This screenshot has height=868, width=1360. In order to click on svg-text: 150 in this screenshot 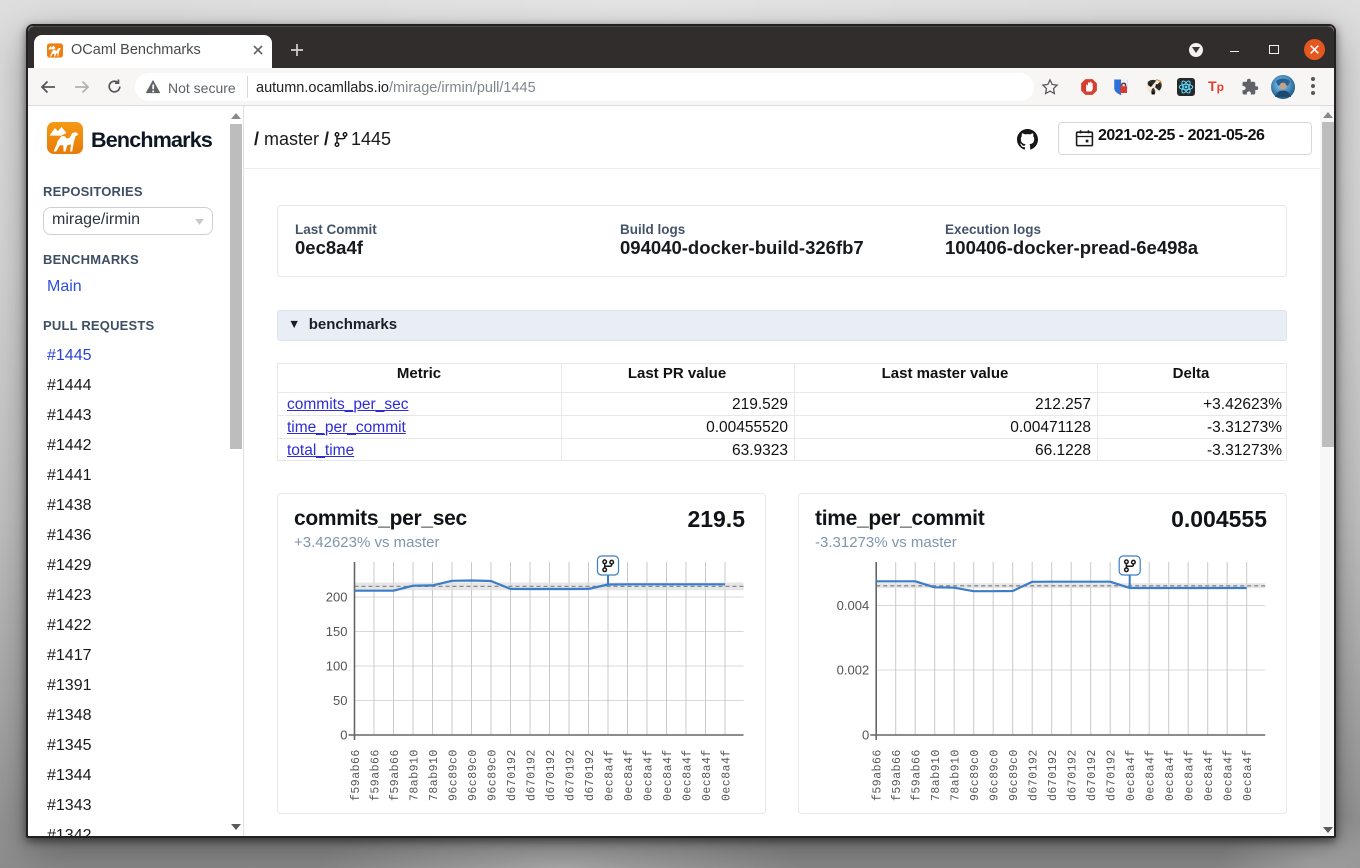, I will do `click(337, 631)`.